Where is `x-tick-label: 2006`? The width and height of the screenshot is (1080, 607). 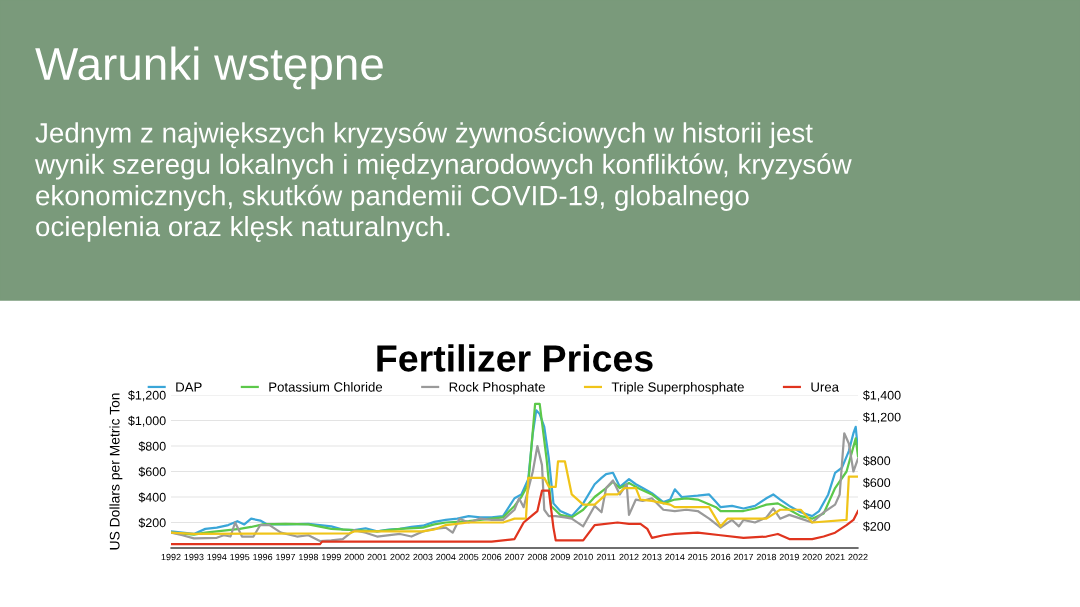
x-tick-label: 2006 is located at coordinates (492, 557).